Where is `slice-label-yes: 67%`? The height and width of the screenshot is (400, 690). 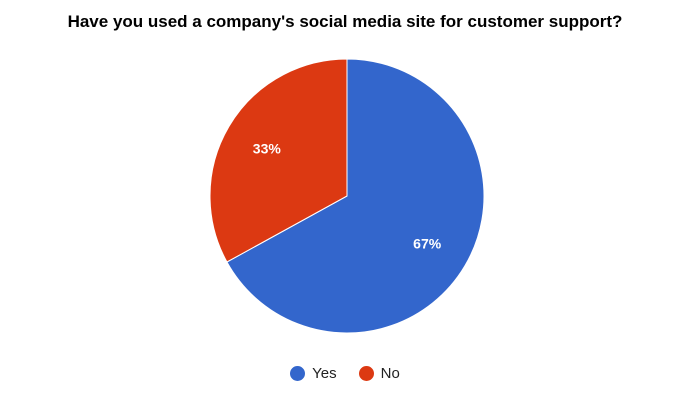
slice-label-yes: 67% is located at coordinates (427, 243).